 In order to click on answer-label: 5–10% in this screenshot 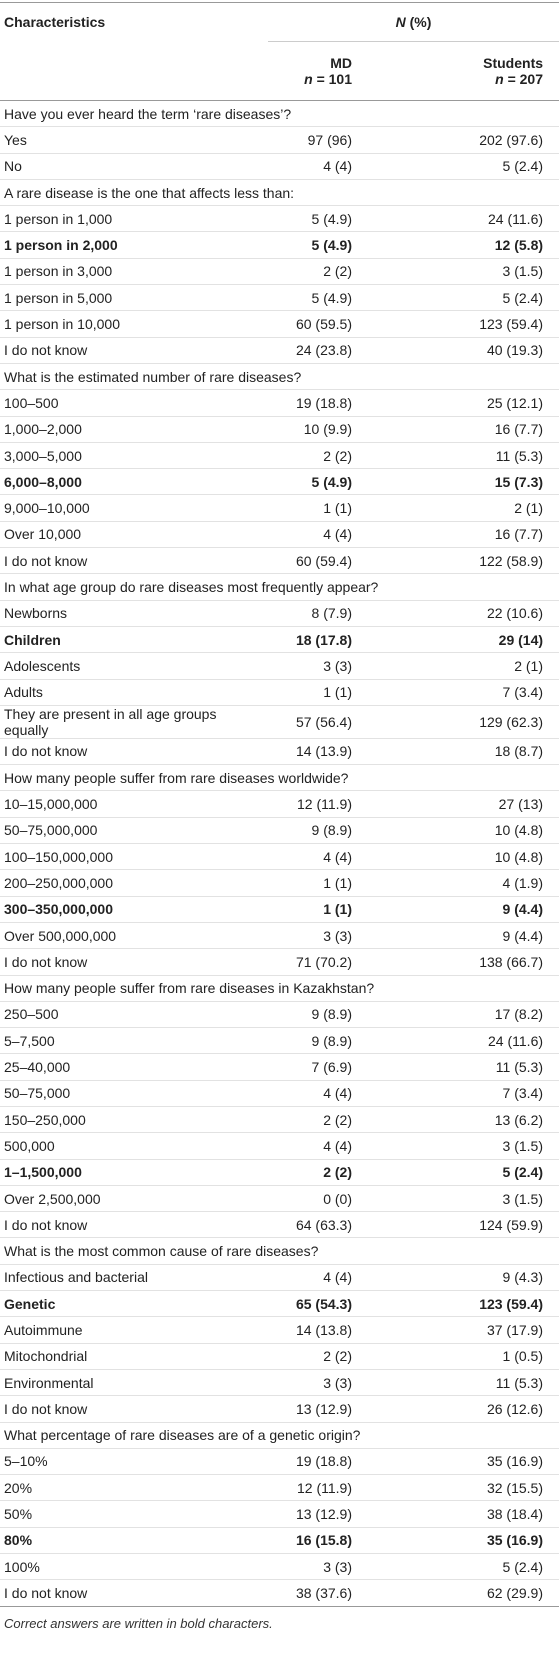, I will do `click(26, 1461)`.